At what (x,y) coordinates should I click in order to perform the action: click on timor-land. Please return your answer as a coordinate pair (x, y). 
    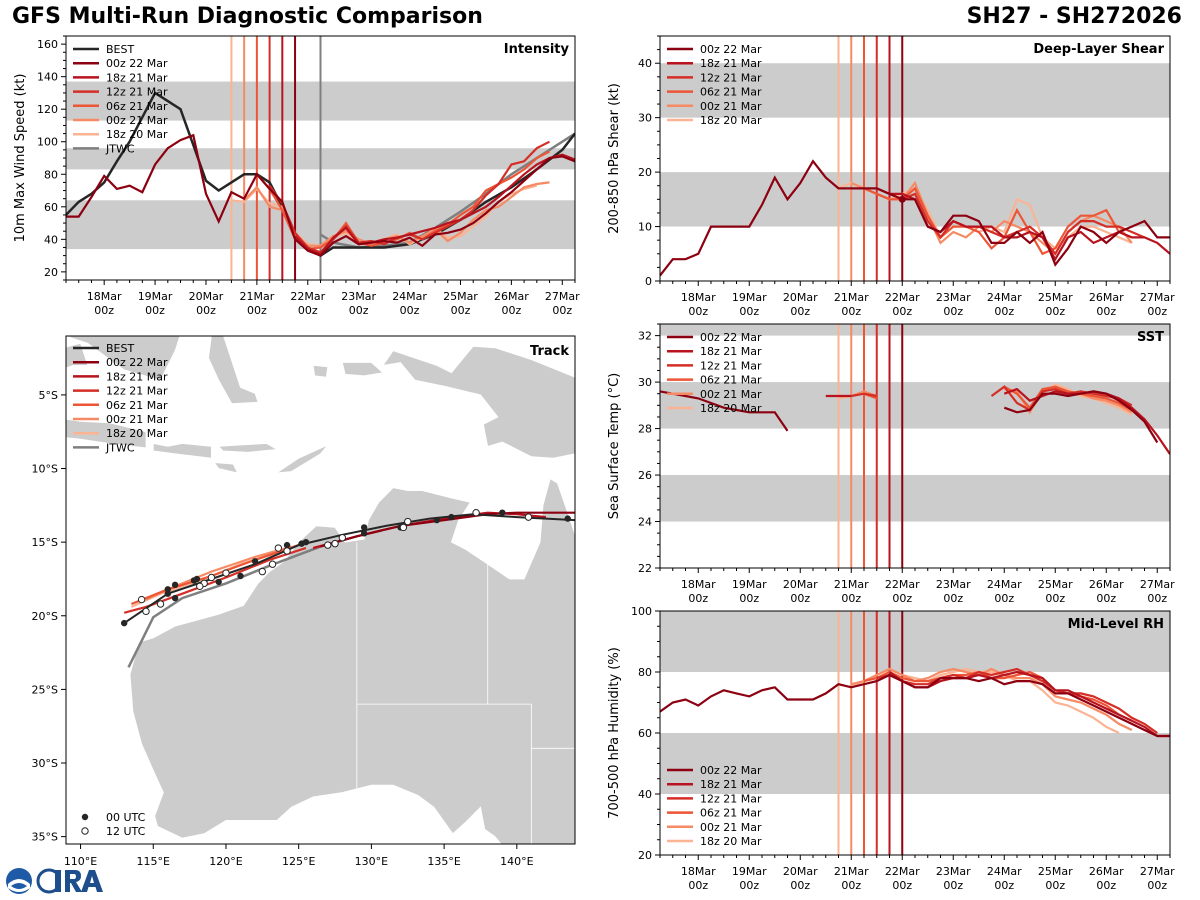
    Looking at the image, I should click on (302, 459).